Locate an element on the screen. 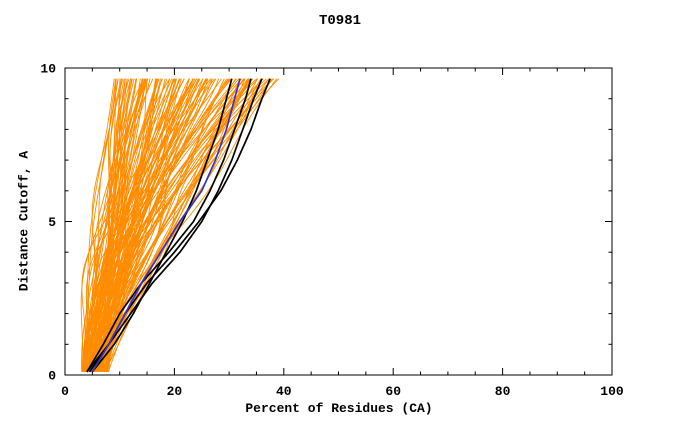 Image resolution: width=680 pixels, height=440 pixels. x-tick-label: 20 is located at coordinates (175, 391).